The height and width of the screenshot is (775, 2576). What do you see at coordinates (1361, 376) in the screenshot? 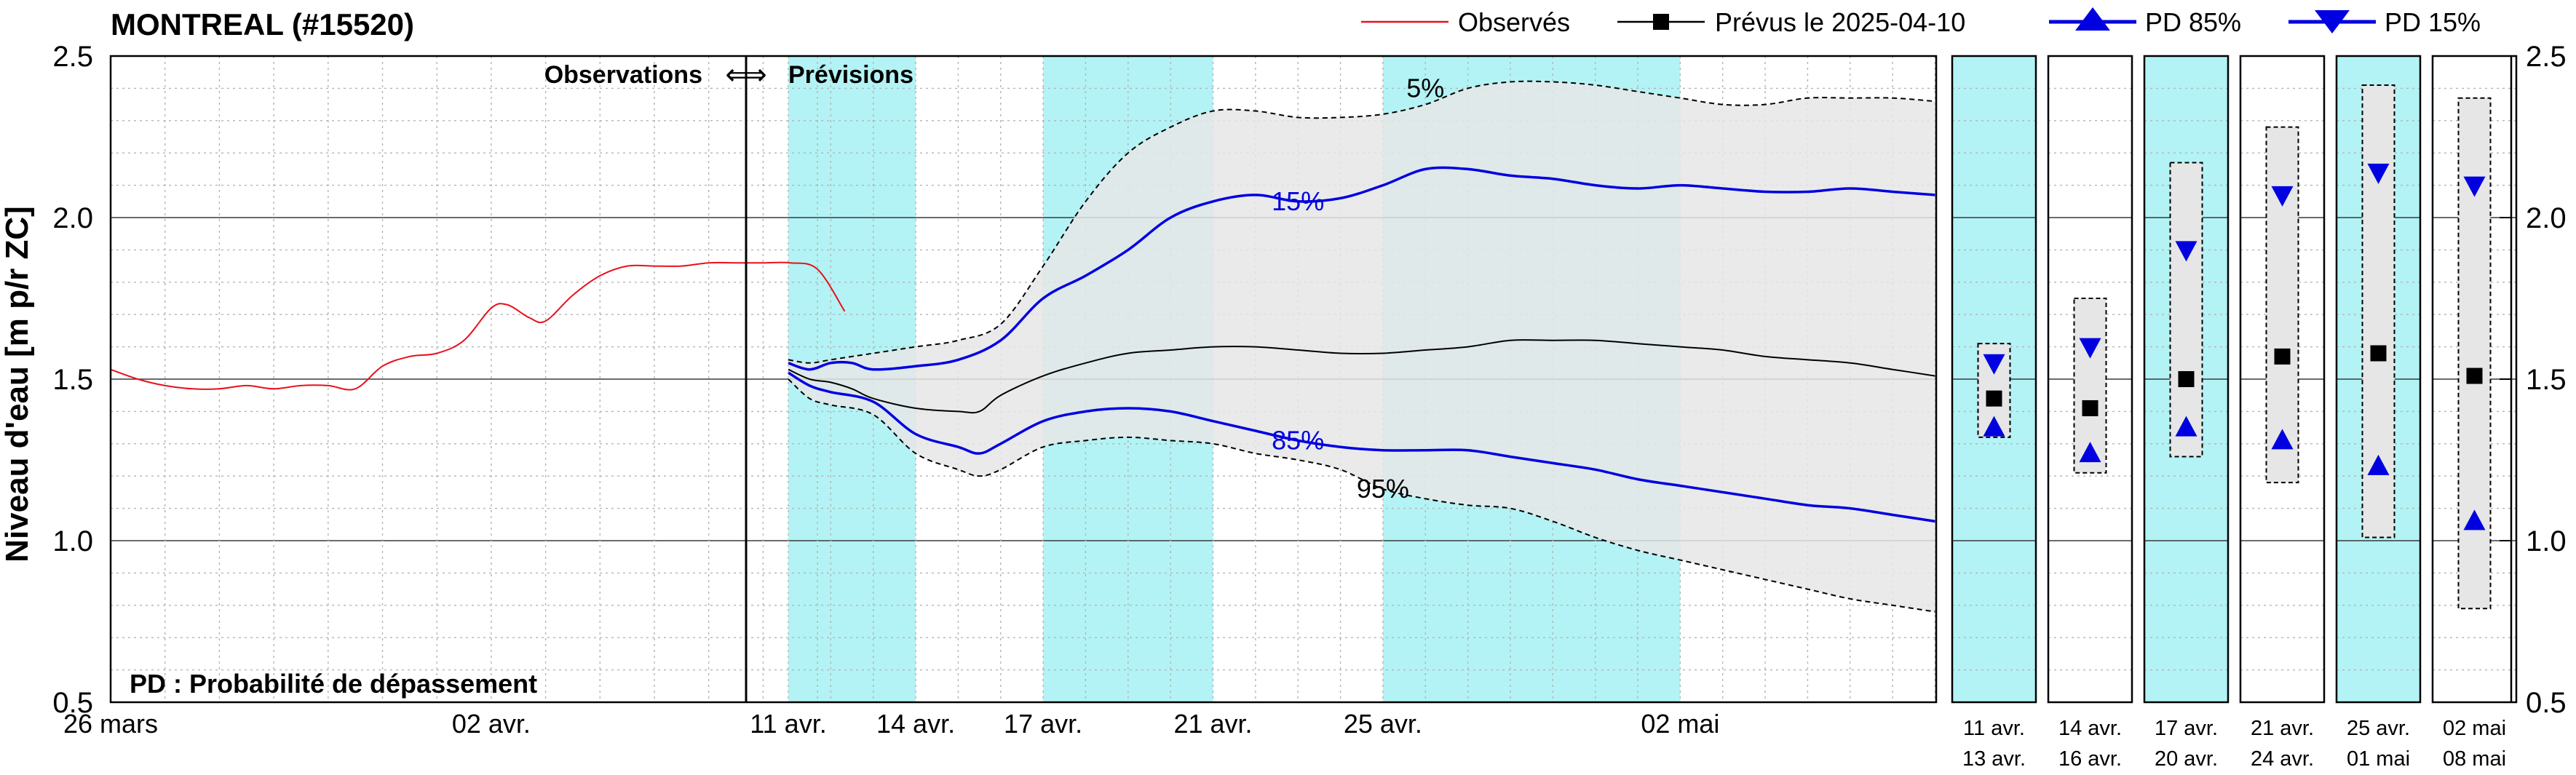
I see `series-forecast-line` at bounding box center [1361, 376].